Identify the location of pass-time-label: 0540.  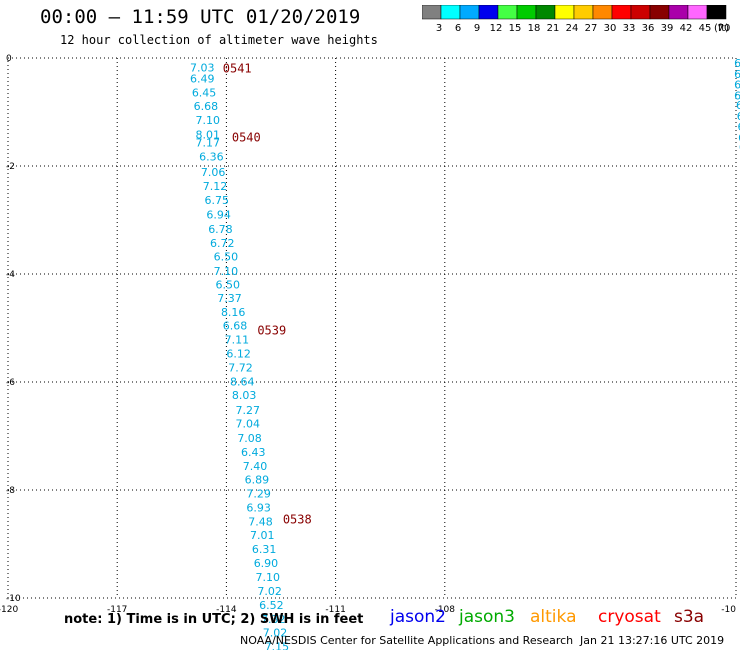
(246, 138).